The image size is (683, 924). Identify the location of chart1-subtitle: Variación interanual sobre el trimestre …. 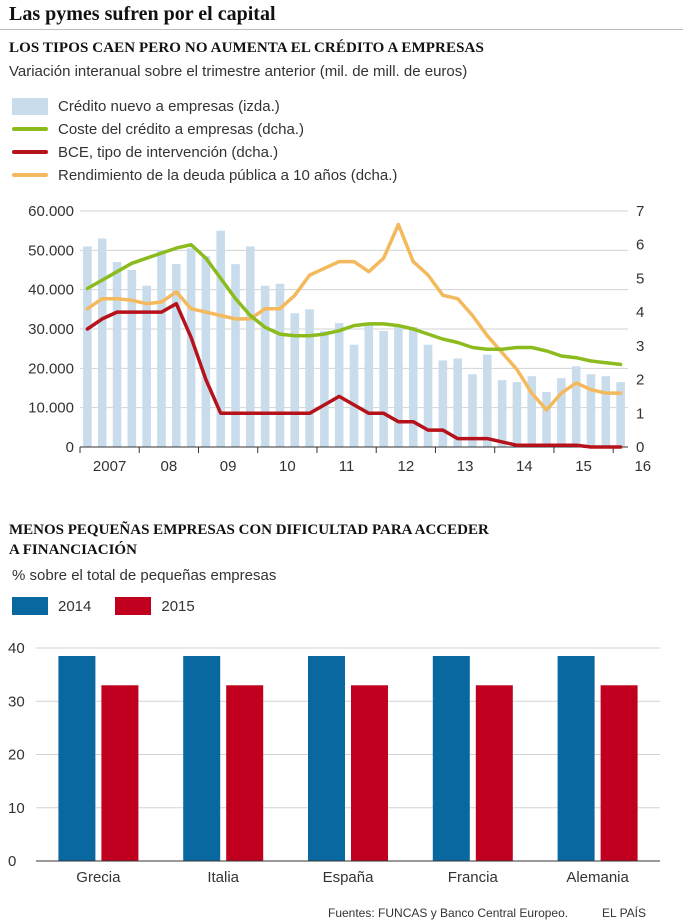
(238, 71).